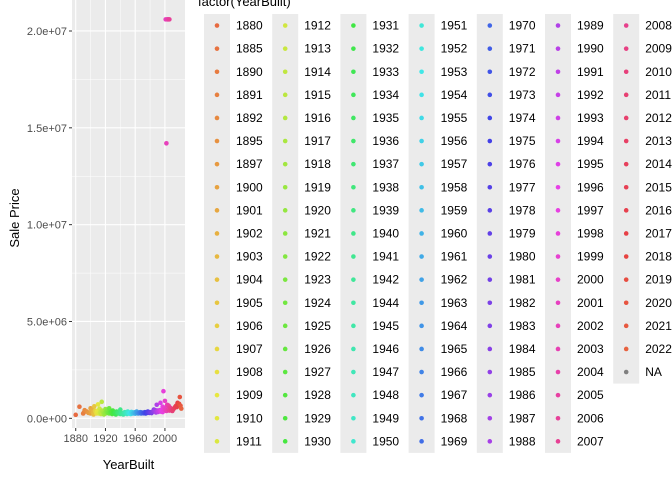  Describe the element at coordinates (317, 257) in the screenshot. I see `legend-label: 1922` at that location.